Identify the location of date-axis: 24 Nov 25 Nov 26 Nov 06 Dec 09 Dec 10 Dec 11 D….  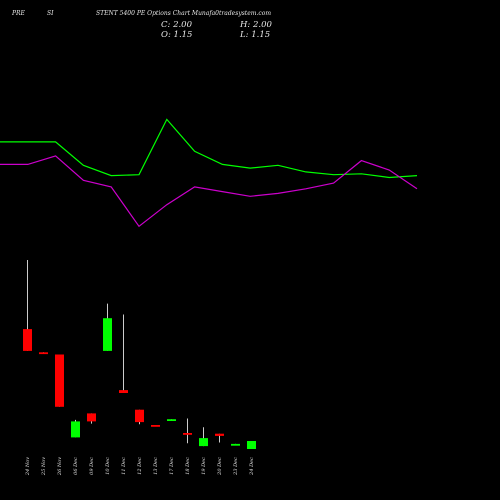
(140, 466).